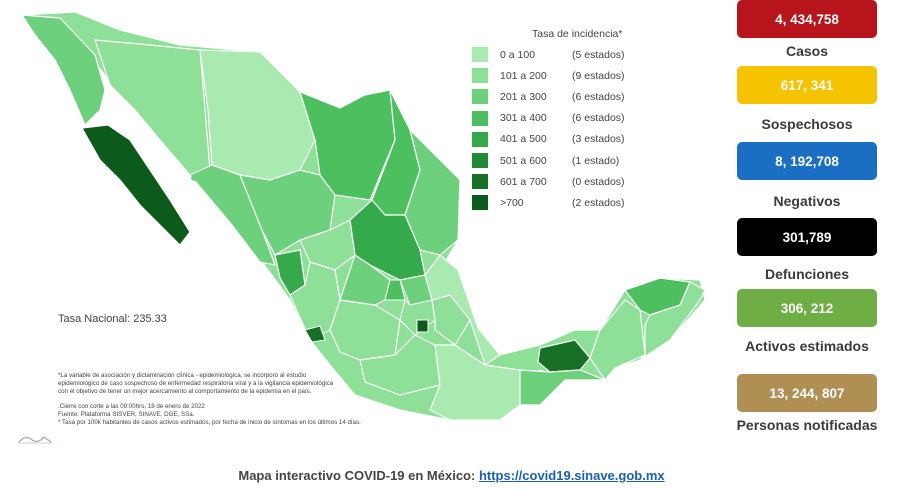  What do you see at coordinates (806, 274) in the screenshot?
I see `stat-label: Defunciones` at bounding box center [806, 274].